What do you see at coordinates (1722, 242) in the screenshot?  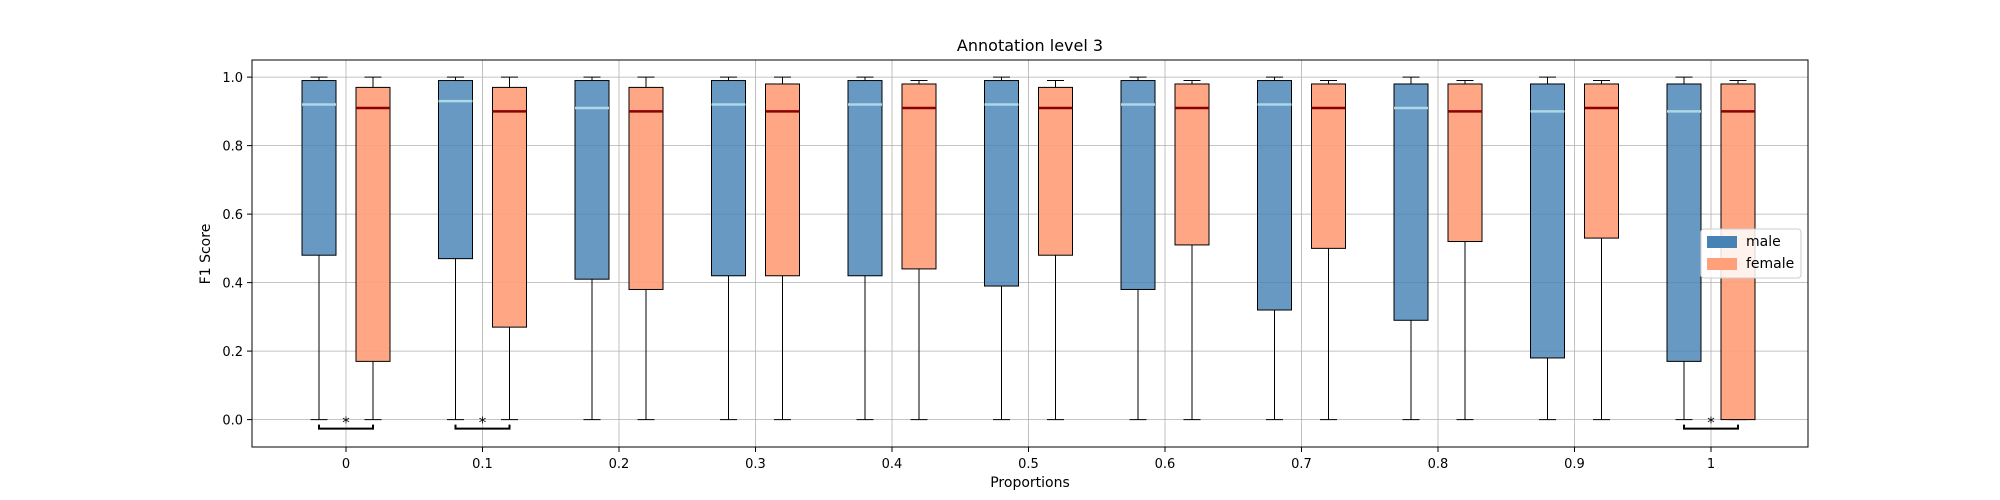 I see `legend-swatch-male` at bounding box center [1722, 242].